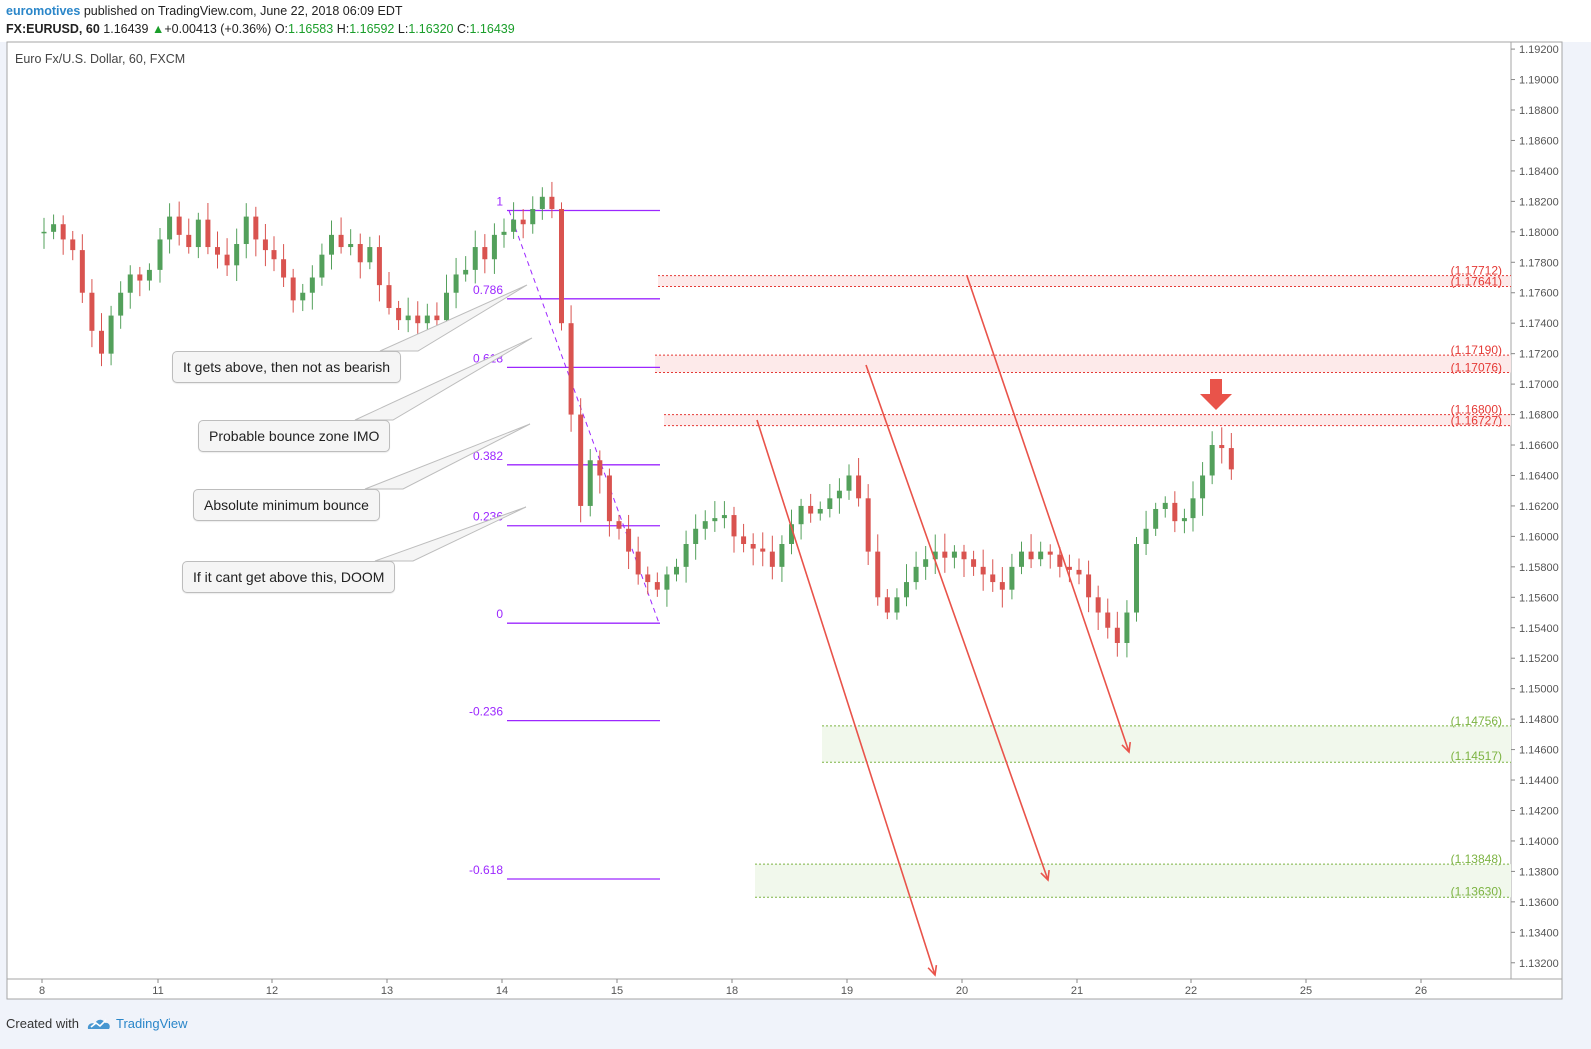 The width and height of the screenshot is (1591, 1049). Describe the element at coordinates (43, 11) in the screenshot. I see `author-link: euromotives` at that location.